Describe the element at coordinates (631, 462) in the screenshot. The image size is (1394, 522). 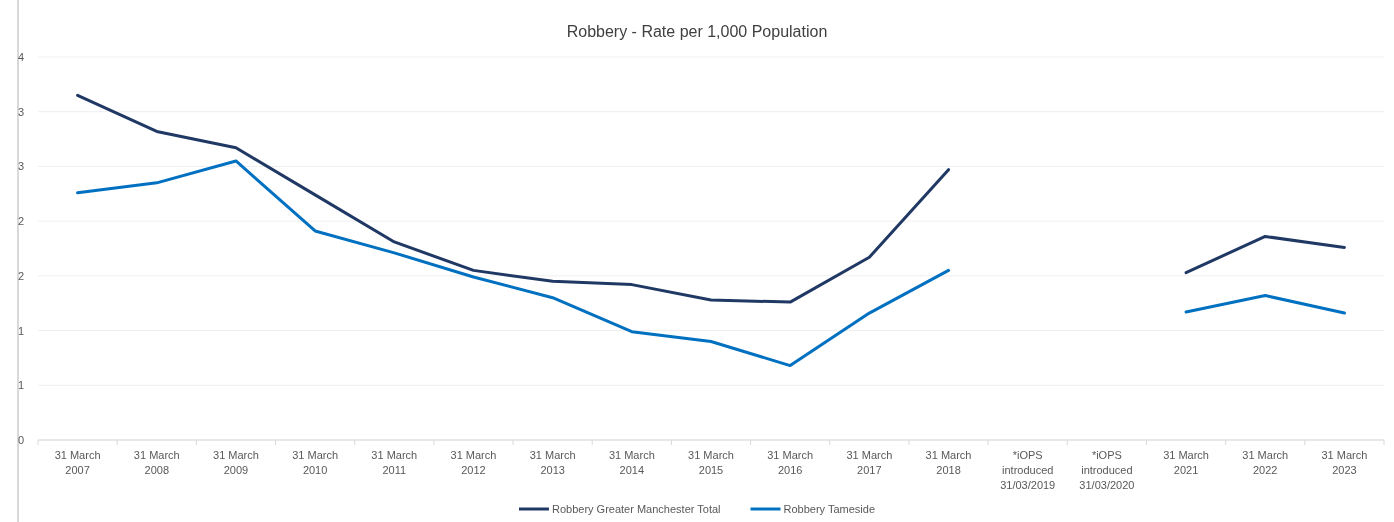
I see `x-tick-label: 31 March 2014` at that location.